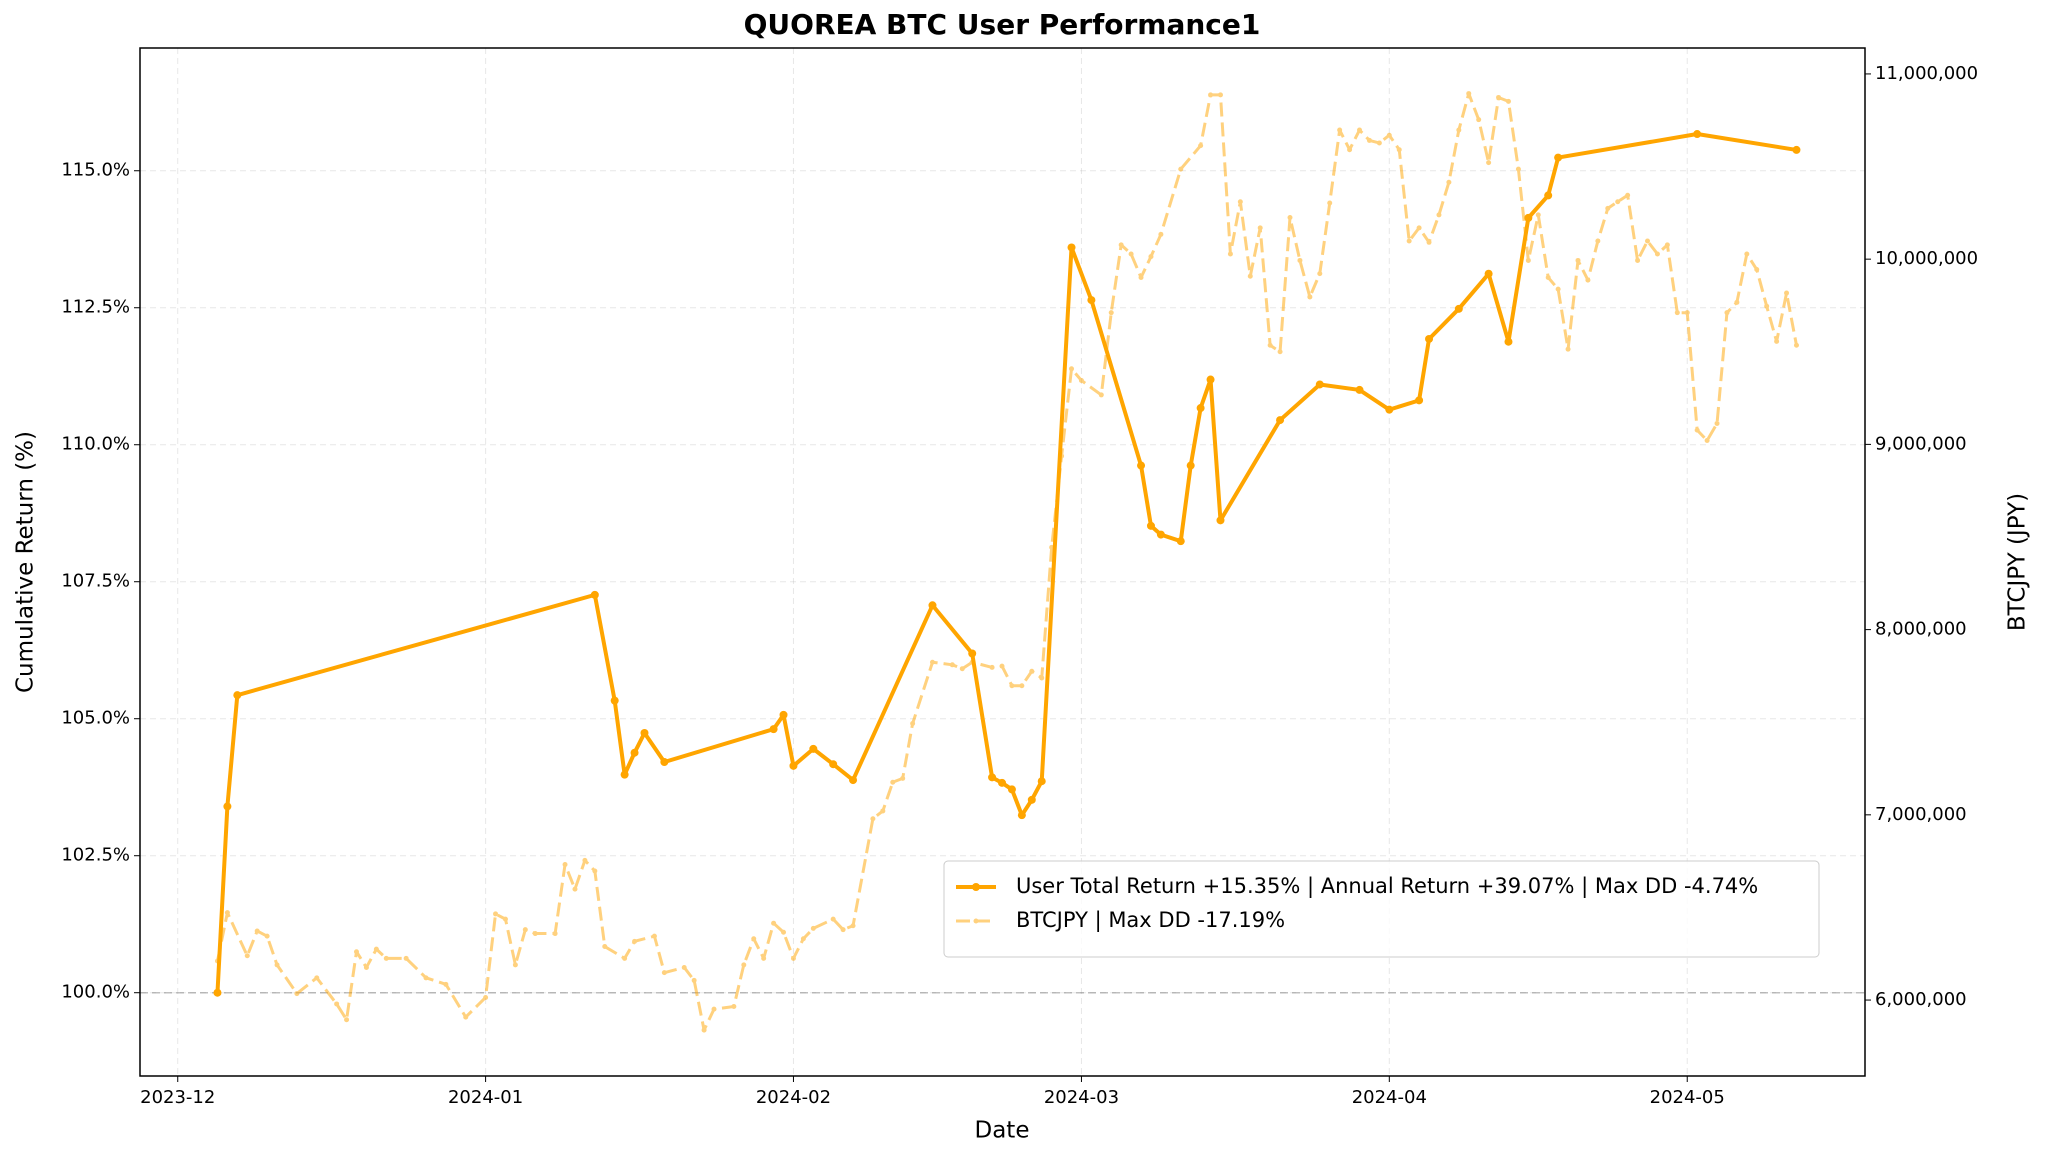  What do you see at coordinates (1926, 73) in the screenshot?
I see `y2-tick-label: 11,000,000` at bounding box center [1926, 73].